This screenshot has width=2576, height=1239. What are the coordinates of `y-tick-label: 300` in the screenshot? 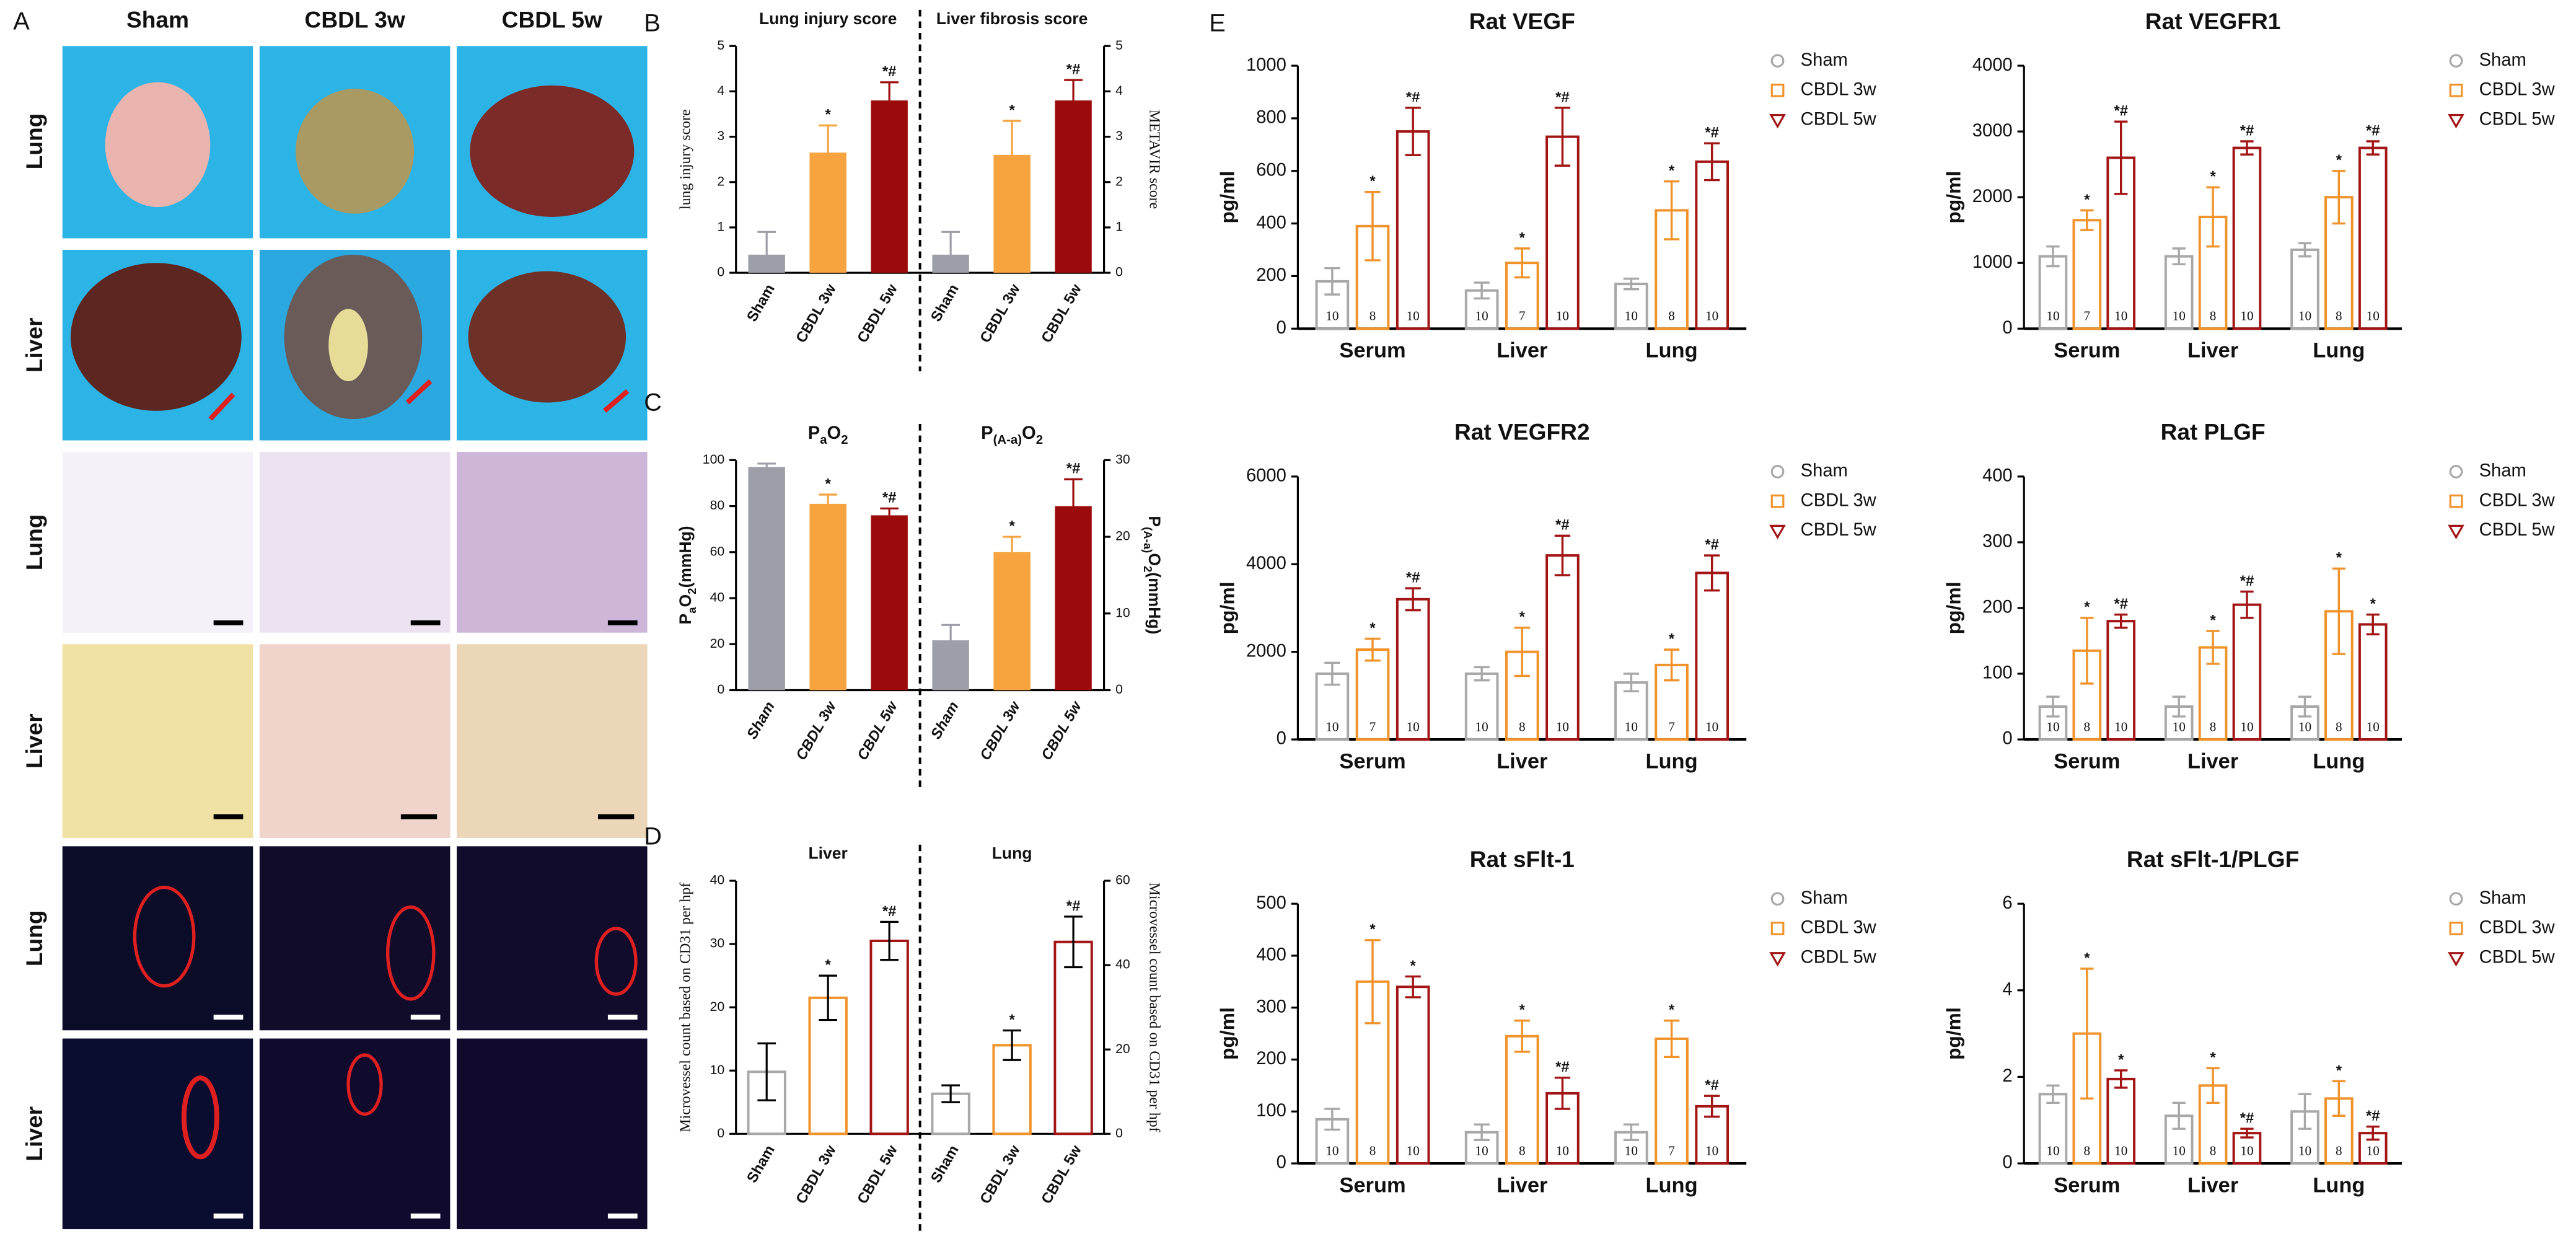 It's located at (1998, 542).